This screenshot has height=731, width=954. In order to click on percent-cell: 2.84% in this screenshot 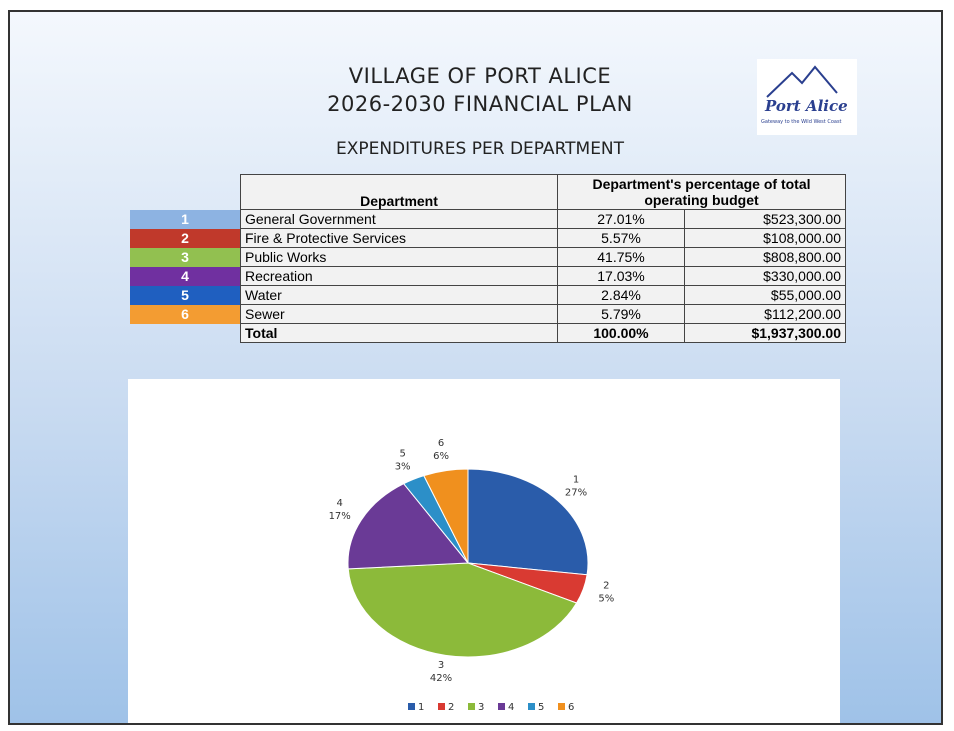, I will do `click(621, 295)`.